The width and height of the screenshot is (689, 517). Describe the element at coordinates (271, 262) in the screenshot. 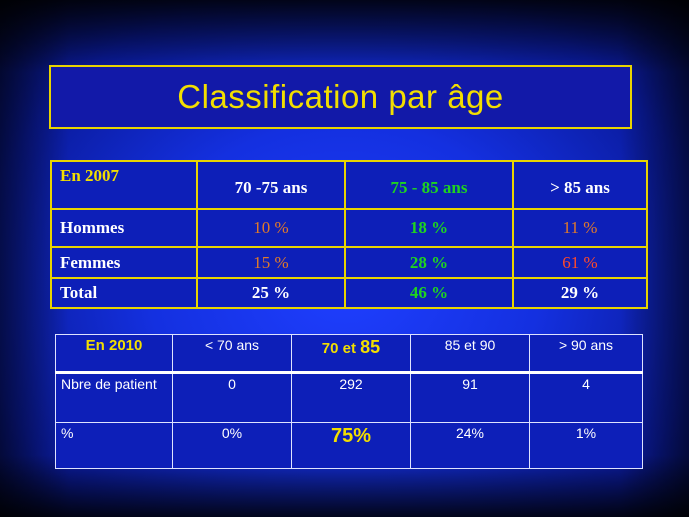

I see `cell-femmes-70-75: 15 %` at that location.